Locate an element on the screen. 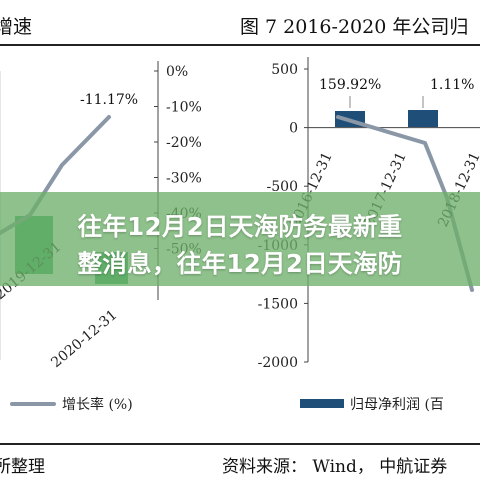  left-y-tick-label: -10% is located at coordinates (184, 108).